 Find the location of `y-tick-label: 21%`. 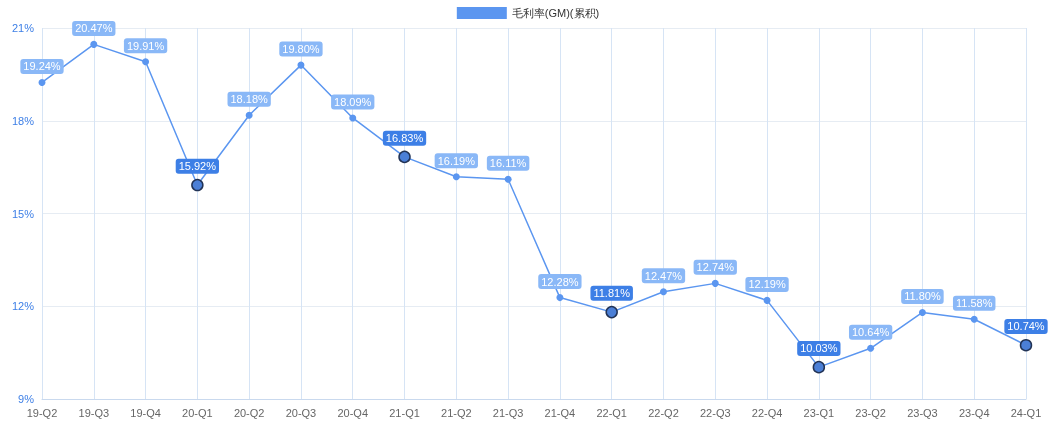

y-tick-label: 21% is located at coordinates (23, 28).